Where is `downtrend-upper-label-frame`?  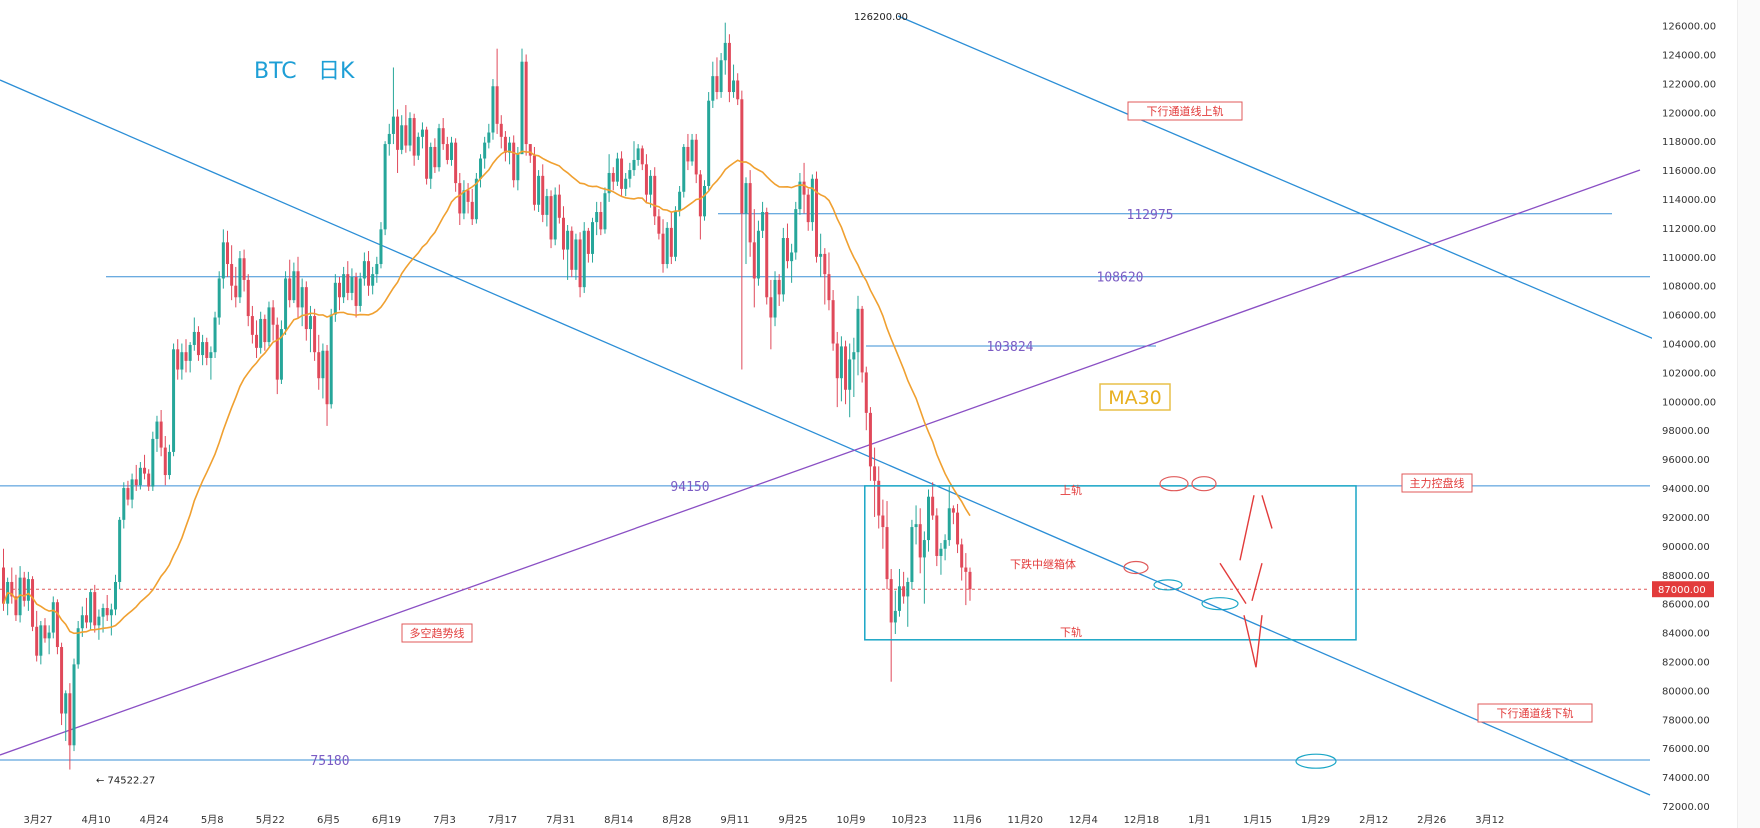
downtrend-upper-label-frame is located at coordinates (1185, 111).